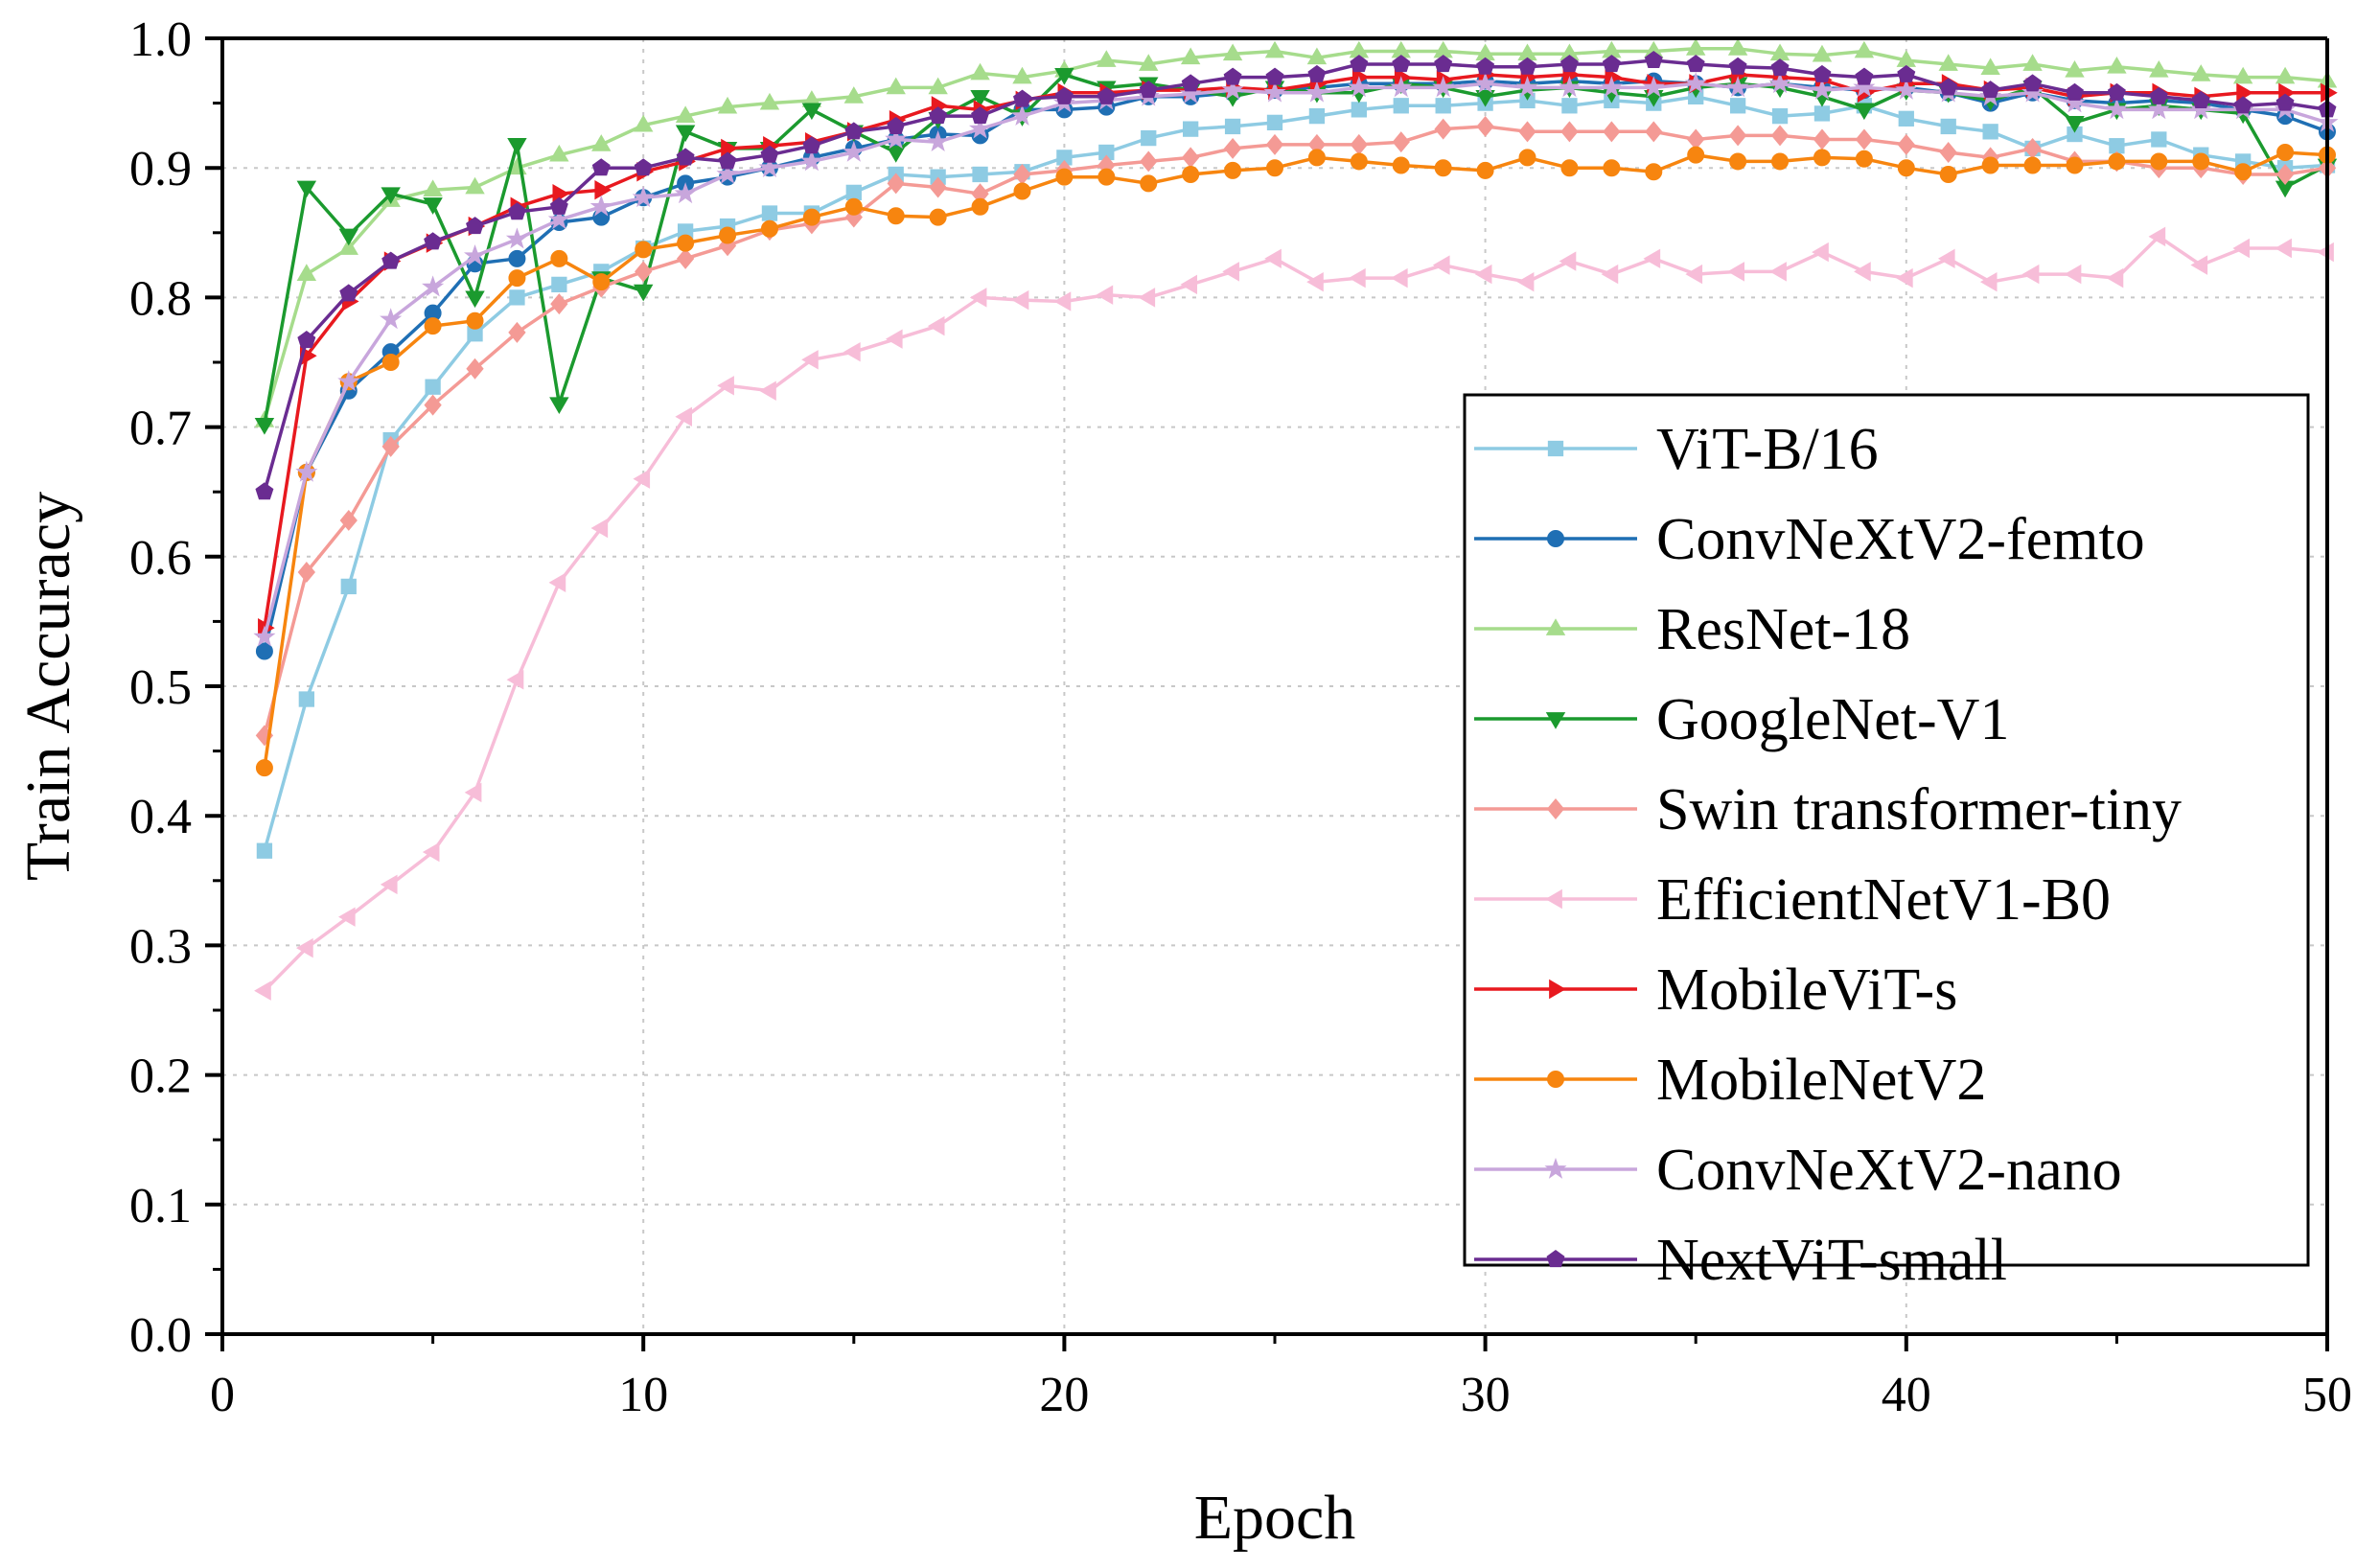 This screenshot has height=1568, width=2356. Describe the element at coordinates (160, 946) in the screenshot. I see `y-tick-label-3: 0.3` at that location.